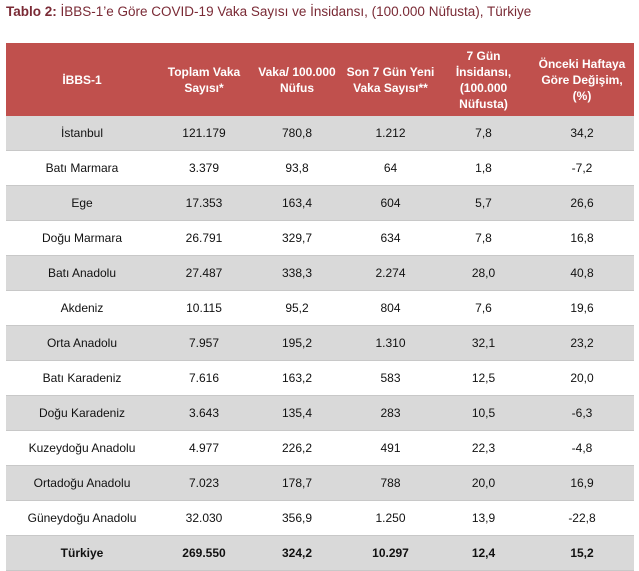 The height and width of the screenshot is (571, 639). I want to click on value-cell: 7.616, so click(204, 378).